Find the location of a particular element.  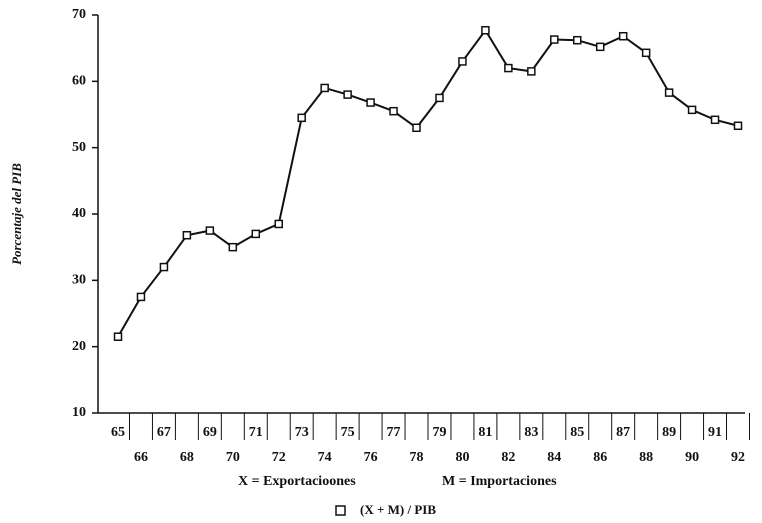

x-tick-label: 74 is located at coordinates (325, 457).